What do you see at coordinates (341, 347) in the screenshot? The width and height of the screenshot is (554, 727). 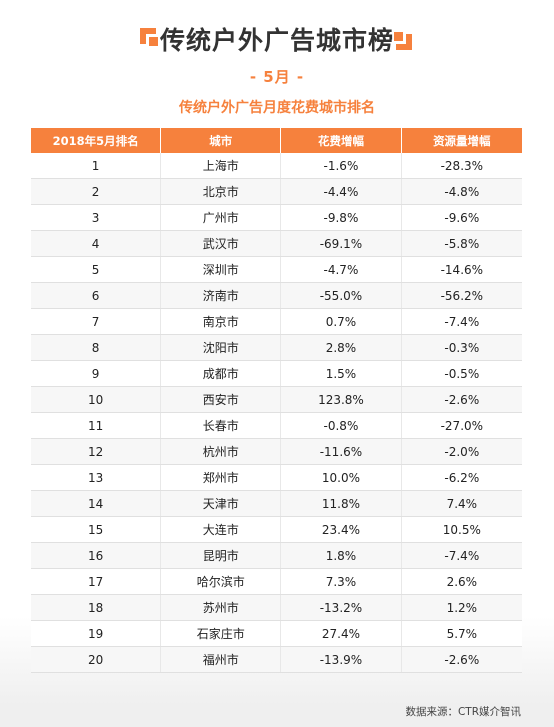 I see `cell-spend-growth: 2.8%` at bounding box center [341, 347].